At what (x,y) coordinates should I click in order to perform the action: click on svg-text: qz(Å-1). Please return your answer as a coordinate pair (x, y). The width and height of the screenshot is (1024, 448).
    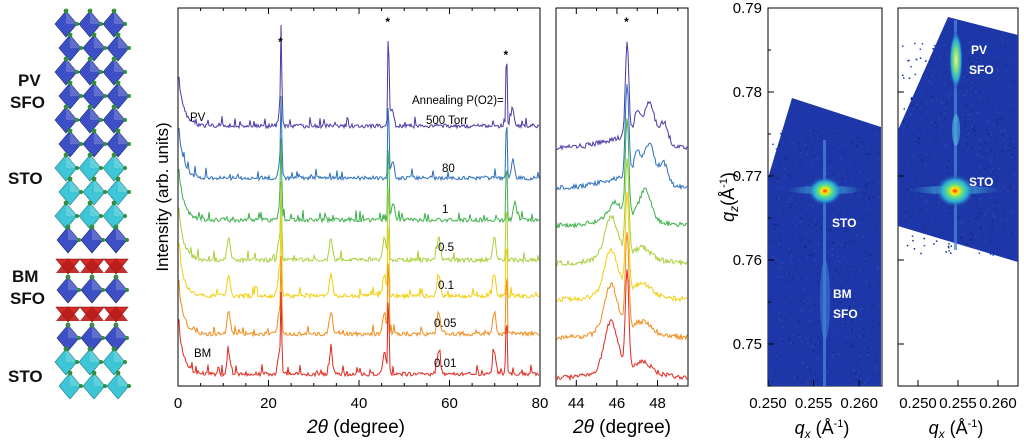
    Looking at the image, I should click on (729, 197).